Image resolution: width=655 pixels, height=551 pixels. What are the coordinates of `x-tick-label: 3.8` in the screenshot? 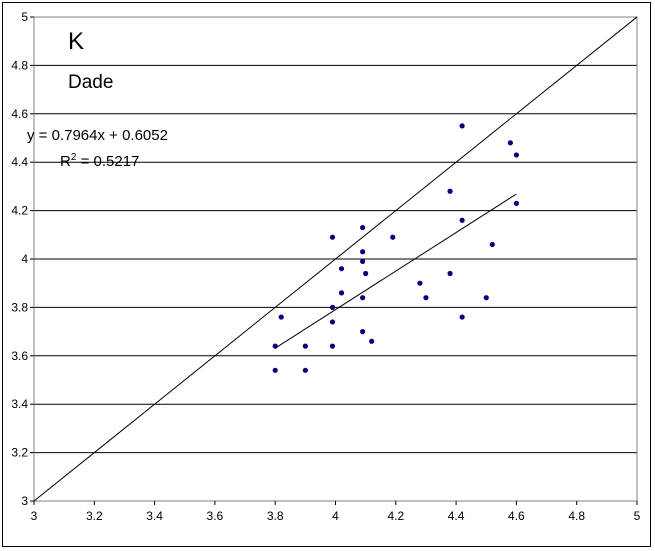 It's located at (275, 516).